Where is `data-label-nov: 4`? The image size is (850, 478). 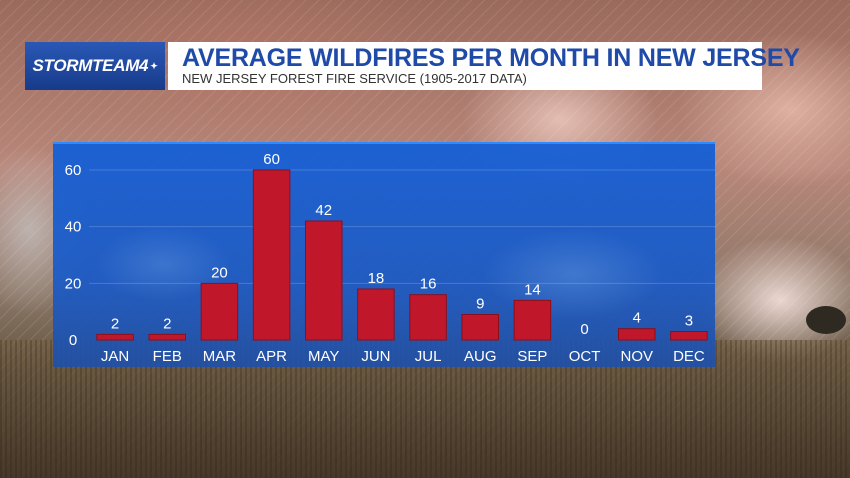
data-label-nov: 4 is located at coordinates (637, 318).